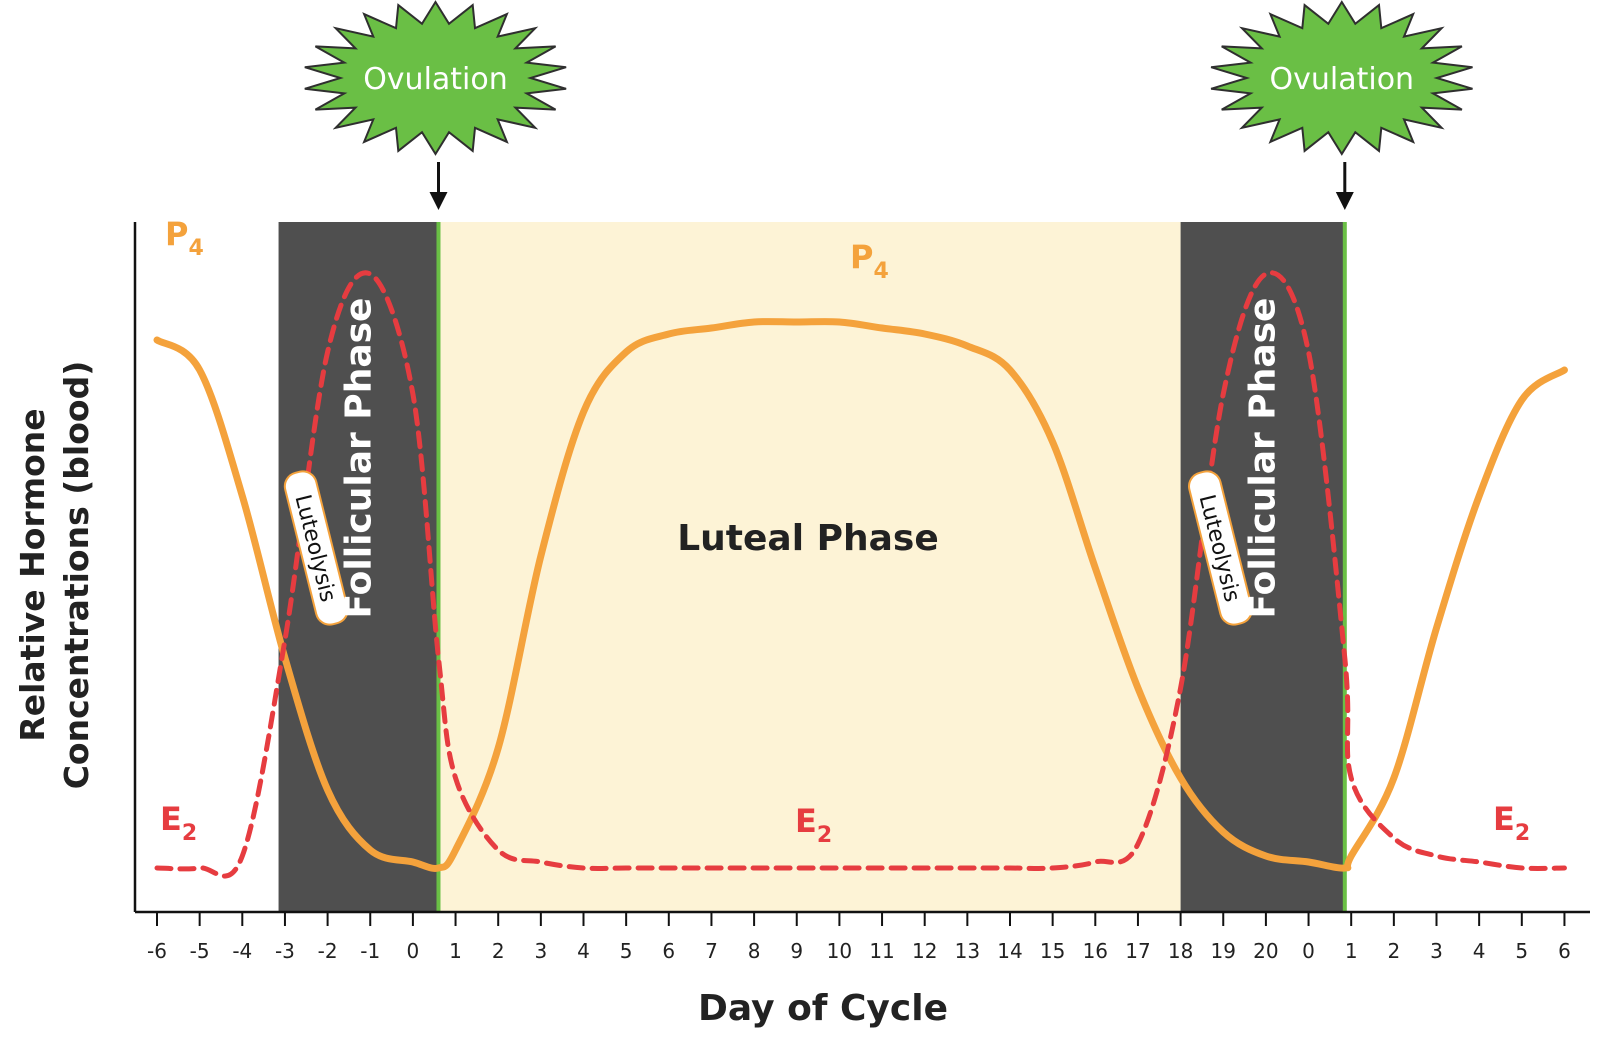 The image size is (1600, 1048). Describe the element at coordinates (839, 951) in the screenshot. I see `x-tick-label-16: 10` at that location.